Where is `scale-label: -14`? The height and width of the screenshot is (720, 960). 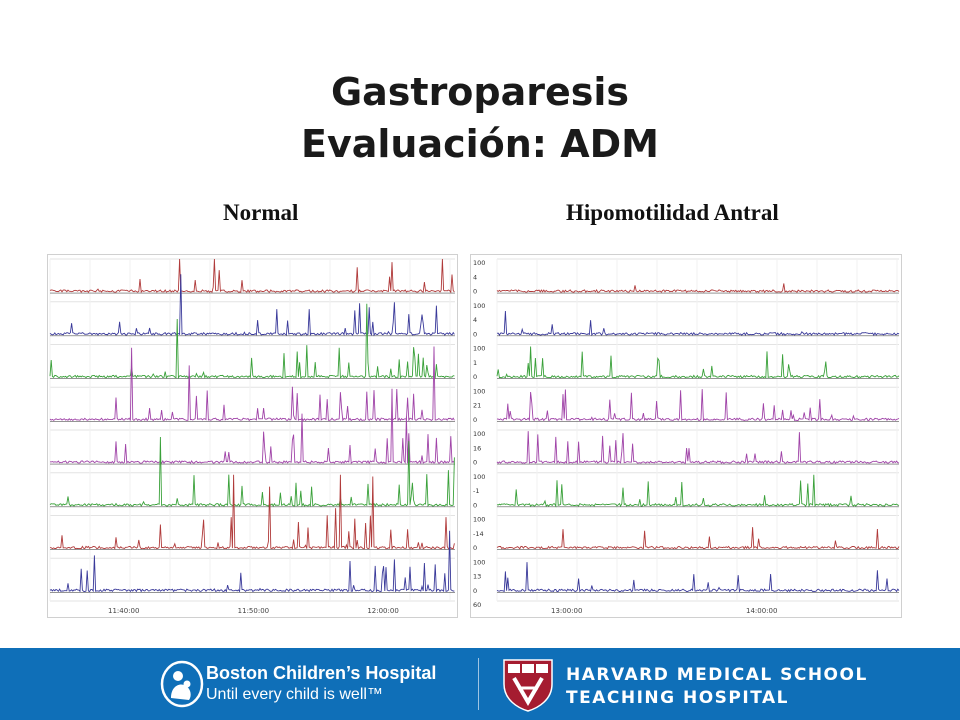
scale-label: -14 is located at coordinates (478, 534).